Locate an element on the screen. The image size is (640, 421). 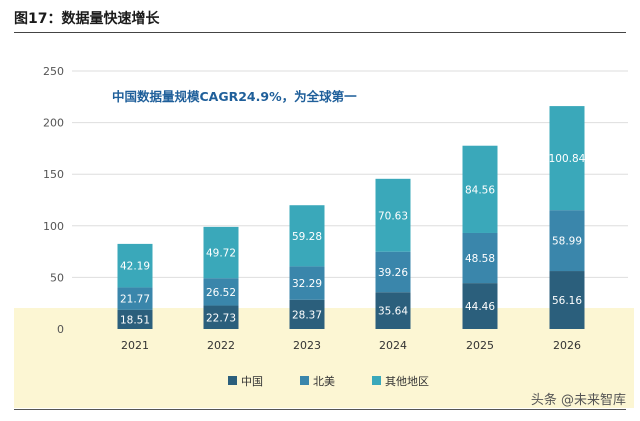
data-label: 56.16 is located at coordinates (567, 301).